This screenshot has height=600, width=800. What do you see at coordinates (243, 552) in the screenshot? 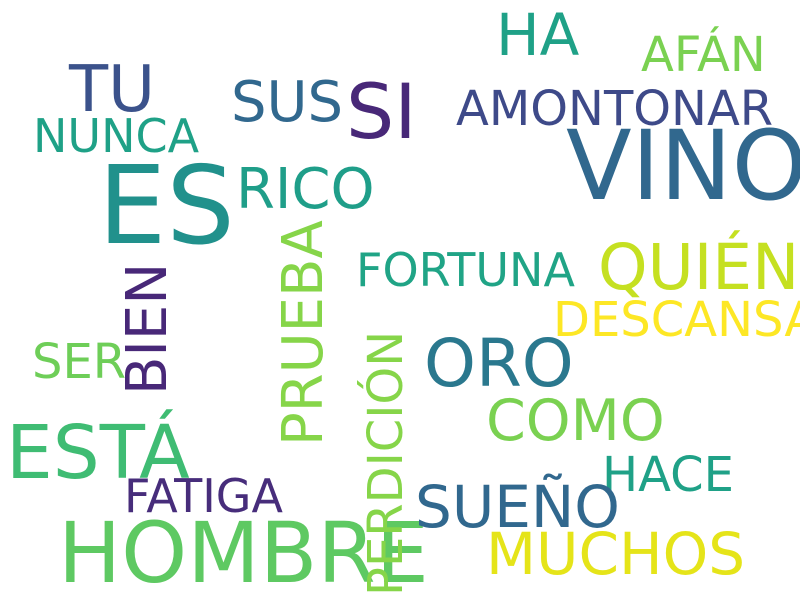
I see `word-hombre: HOMBRE` at bounding box center [243, 552].